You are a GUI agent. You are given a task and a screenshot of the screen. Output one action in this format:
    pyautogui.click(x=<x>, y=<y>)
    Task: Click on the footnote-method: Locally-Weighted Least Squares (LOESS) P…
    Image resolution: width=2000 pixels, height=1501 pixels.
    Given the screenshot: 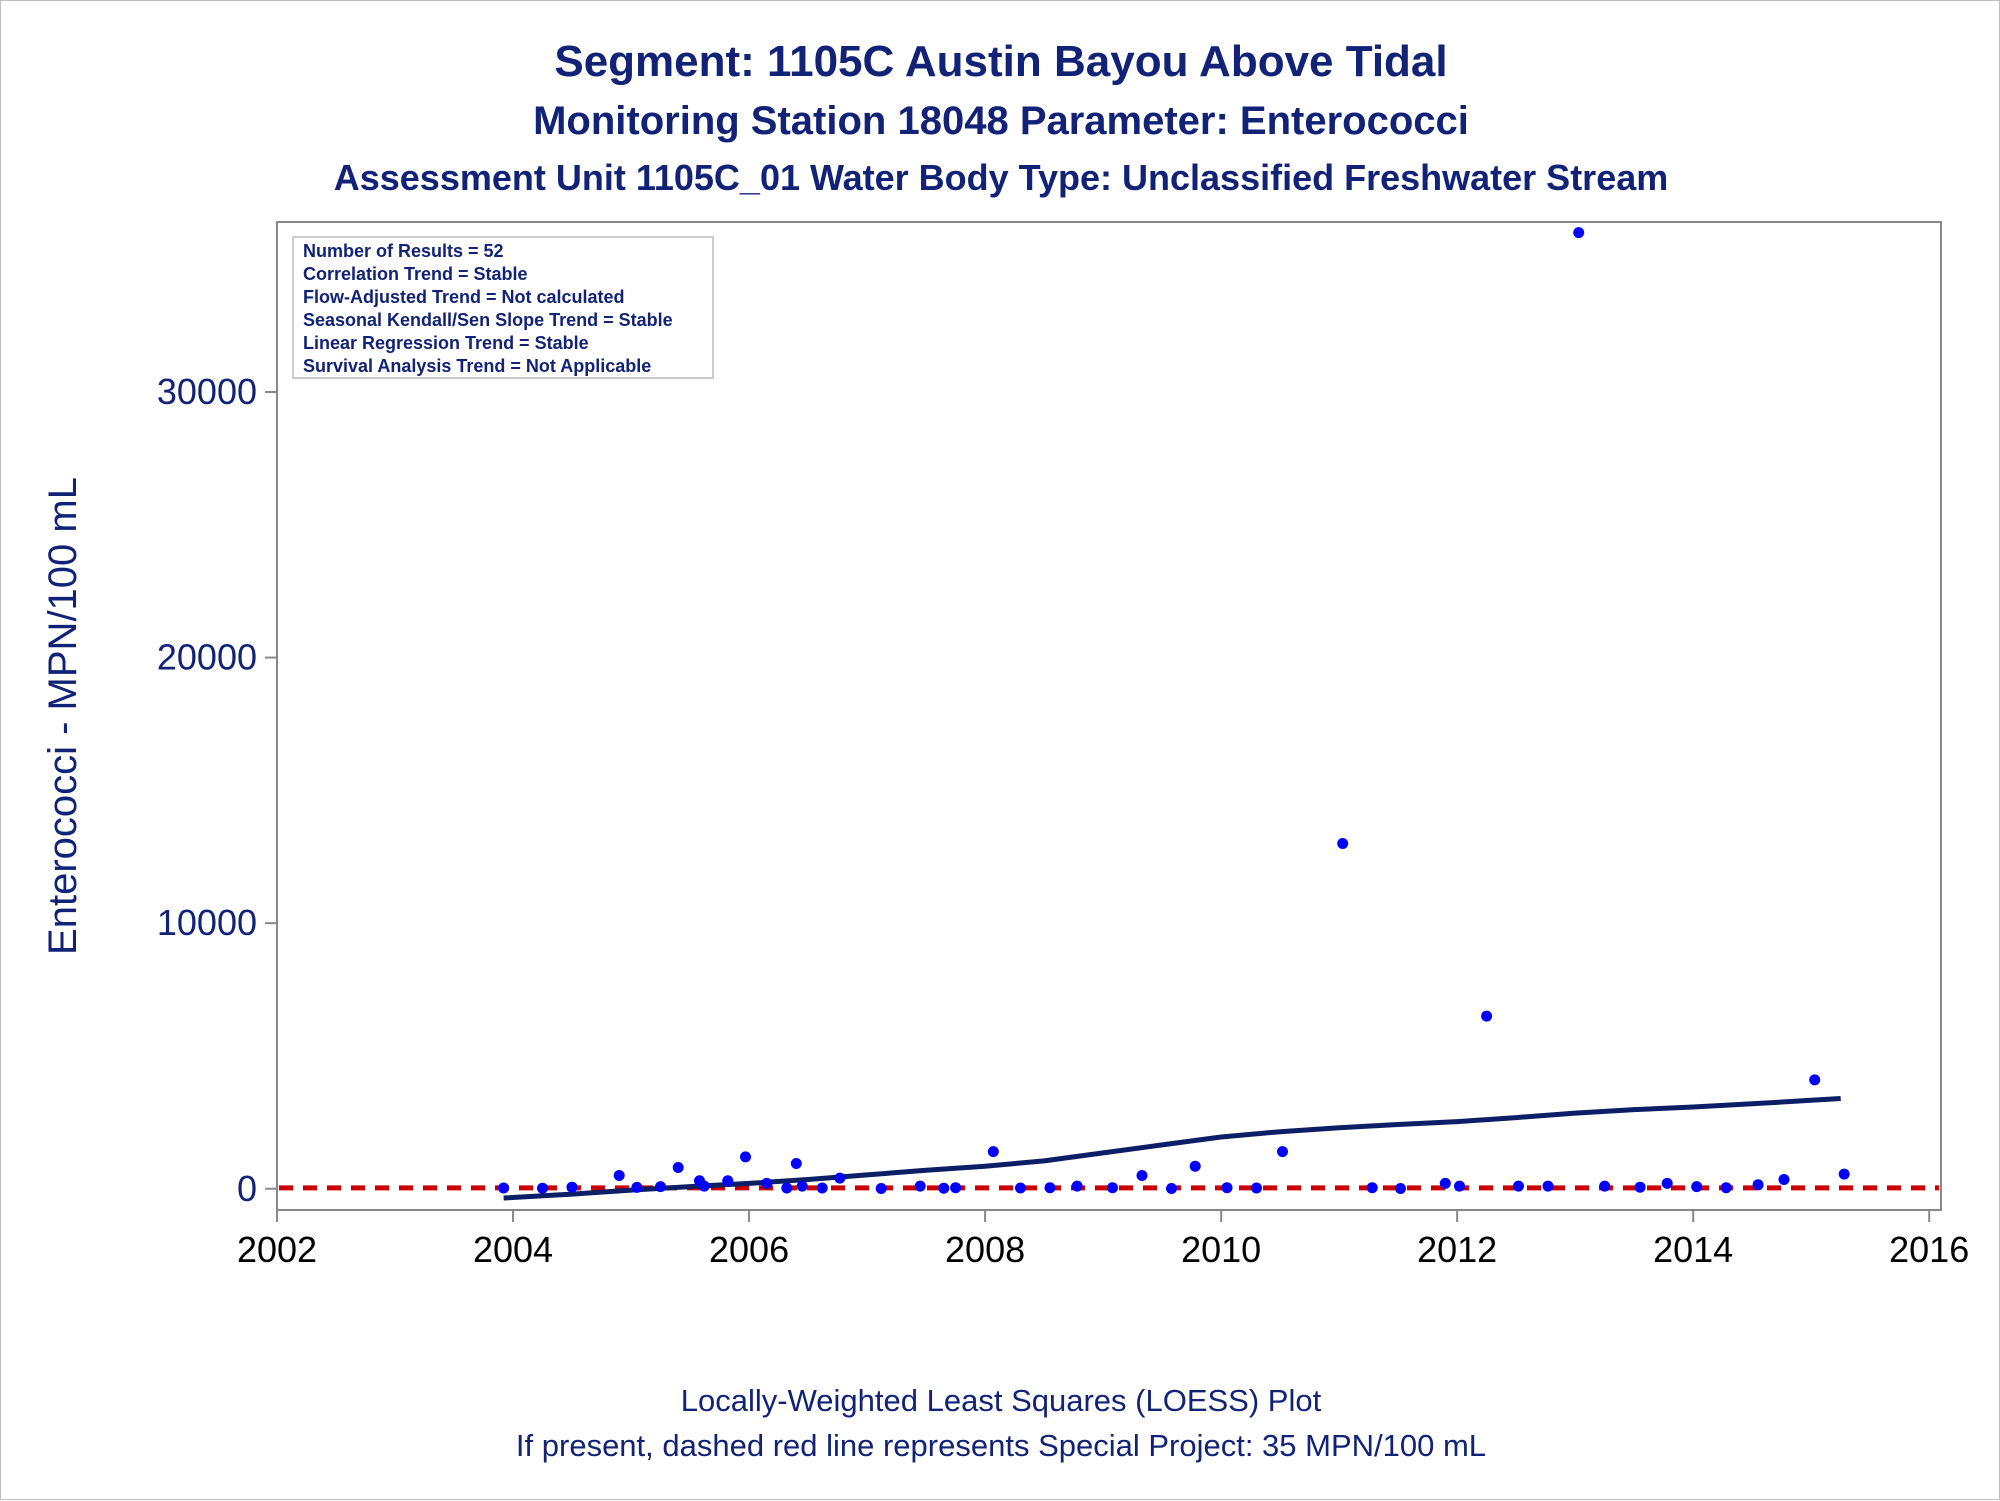 What is the action you would take?
    pyautogui.click(x=1001, y=1400)
    